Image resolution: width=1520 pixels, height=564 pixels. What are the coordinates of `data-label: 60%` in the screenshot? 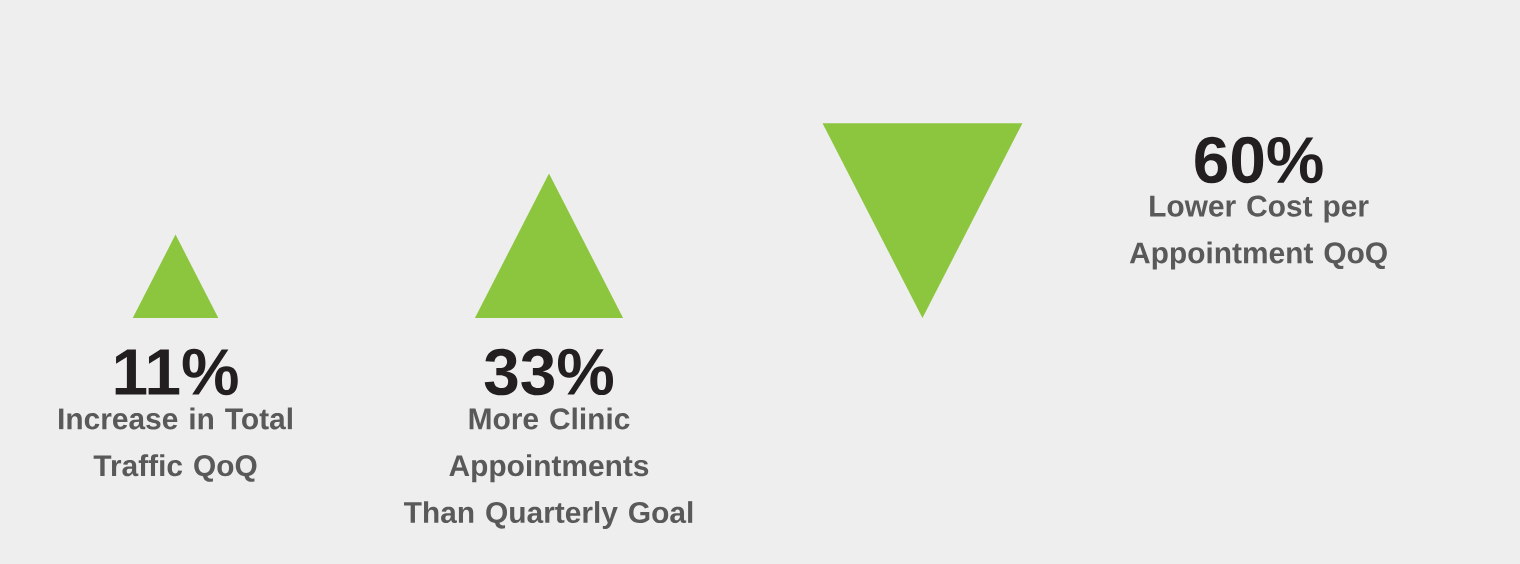 It's located at (1259, 160).